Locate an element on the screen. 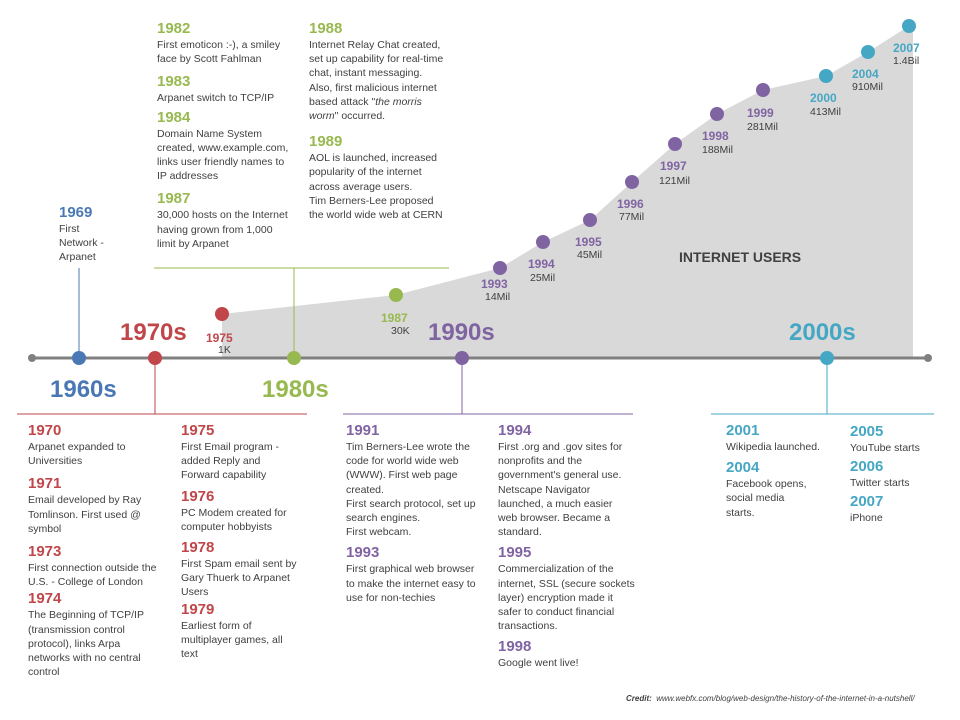 Image resolution: width=960 pixels, height=720 pixels. decade-marker-1960s is located at coordinates (79, 358).